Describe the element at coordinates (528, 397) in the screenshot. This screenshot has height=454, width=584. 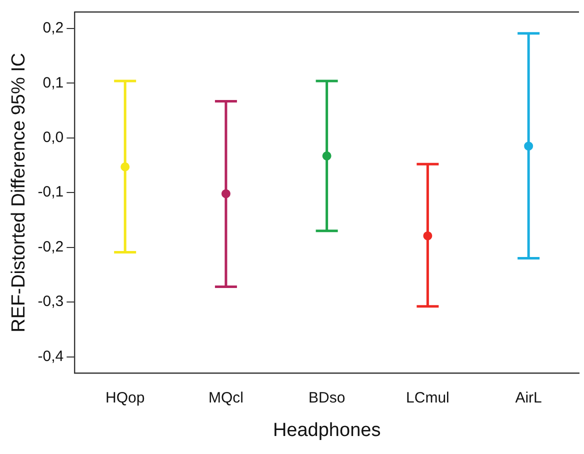
I see `x-tick-label: AirL` at that location.